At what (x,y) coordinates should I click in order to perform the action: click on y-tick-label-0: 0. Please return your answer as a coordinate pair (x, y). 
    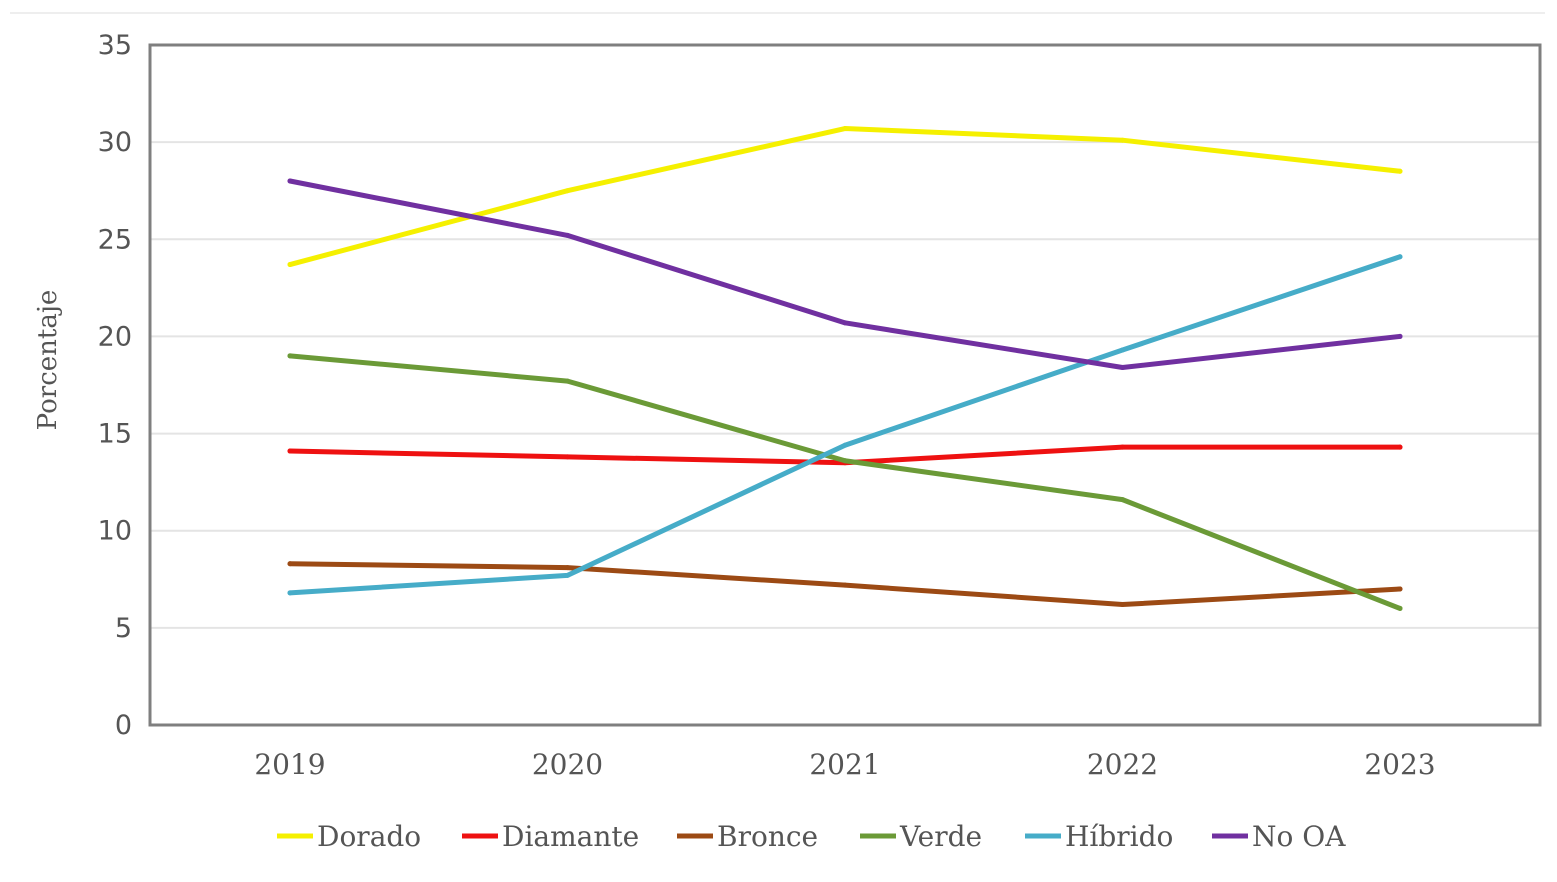
    Looking at the image, I should click on (123, 725).